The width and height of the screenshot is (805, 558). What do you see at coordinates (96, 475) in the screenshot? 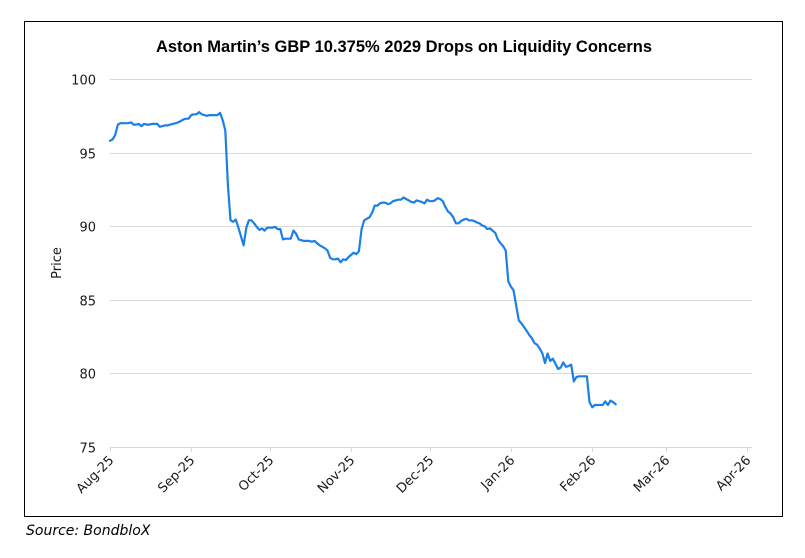
I see `x-tick-label: Aug-25` at bounding box center [96, 475].